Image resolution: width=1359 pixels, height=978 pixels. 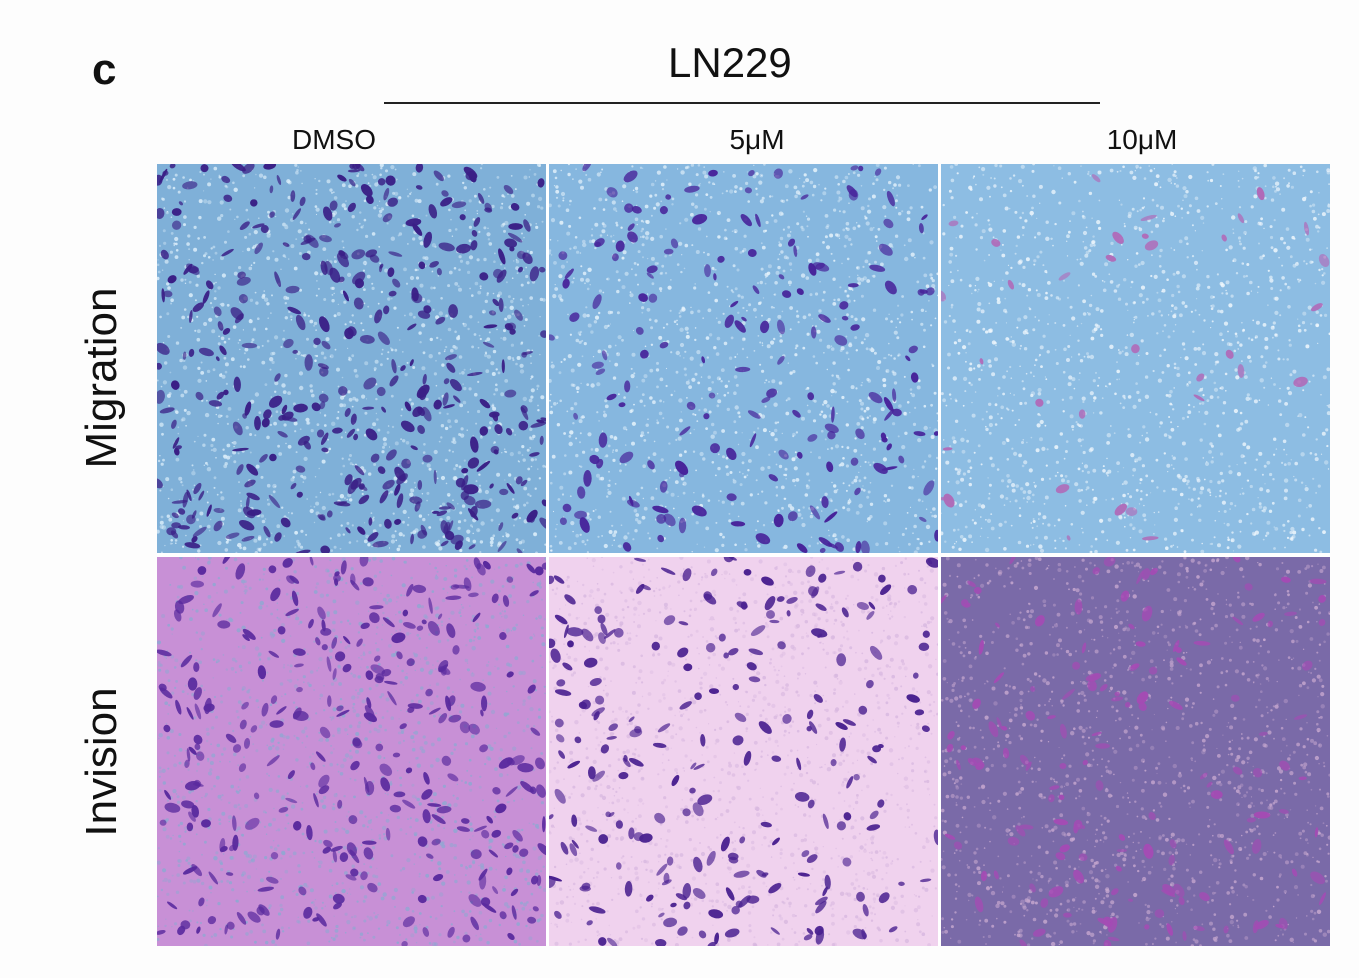 What do you see at coordinates (757, 139) in the screenshot?
I see `column-label-5um: 5μM` at bounding box center [757, 139].